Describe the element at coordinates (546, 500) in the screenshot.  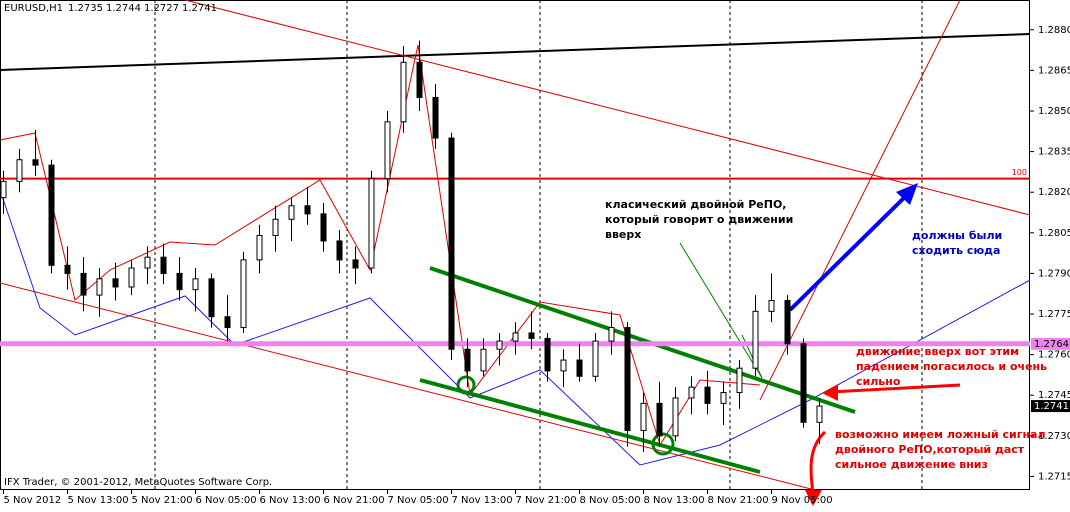
I see `x-tick-label: 7 Nov 21:00` at that location.